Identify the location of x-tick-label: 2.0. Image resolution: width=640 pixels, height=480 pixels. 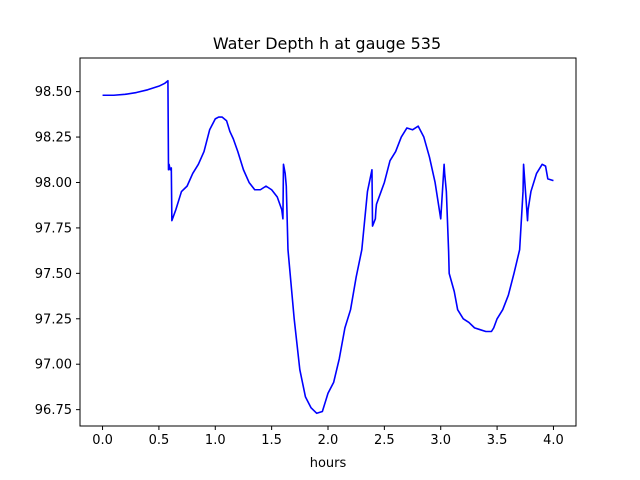
(328, 440).